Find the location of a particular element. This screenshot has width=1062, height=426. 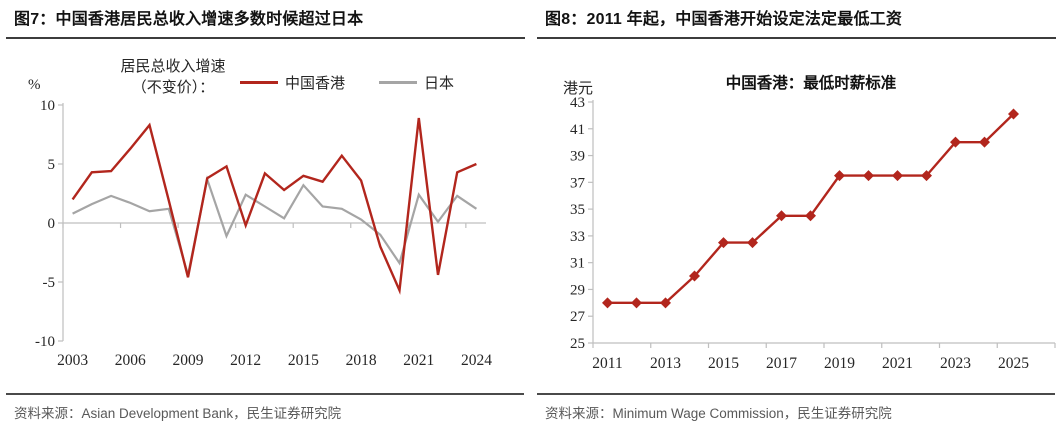

x-tick-label: 2003 is located at coordinates (72, 360).